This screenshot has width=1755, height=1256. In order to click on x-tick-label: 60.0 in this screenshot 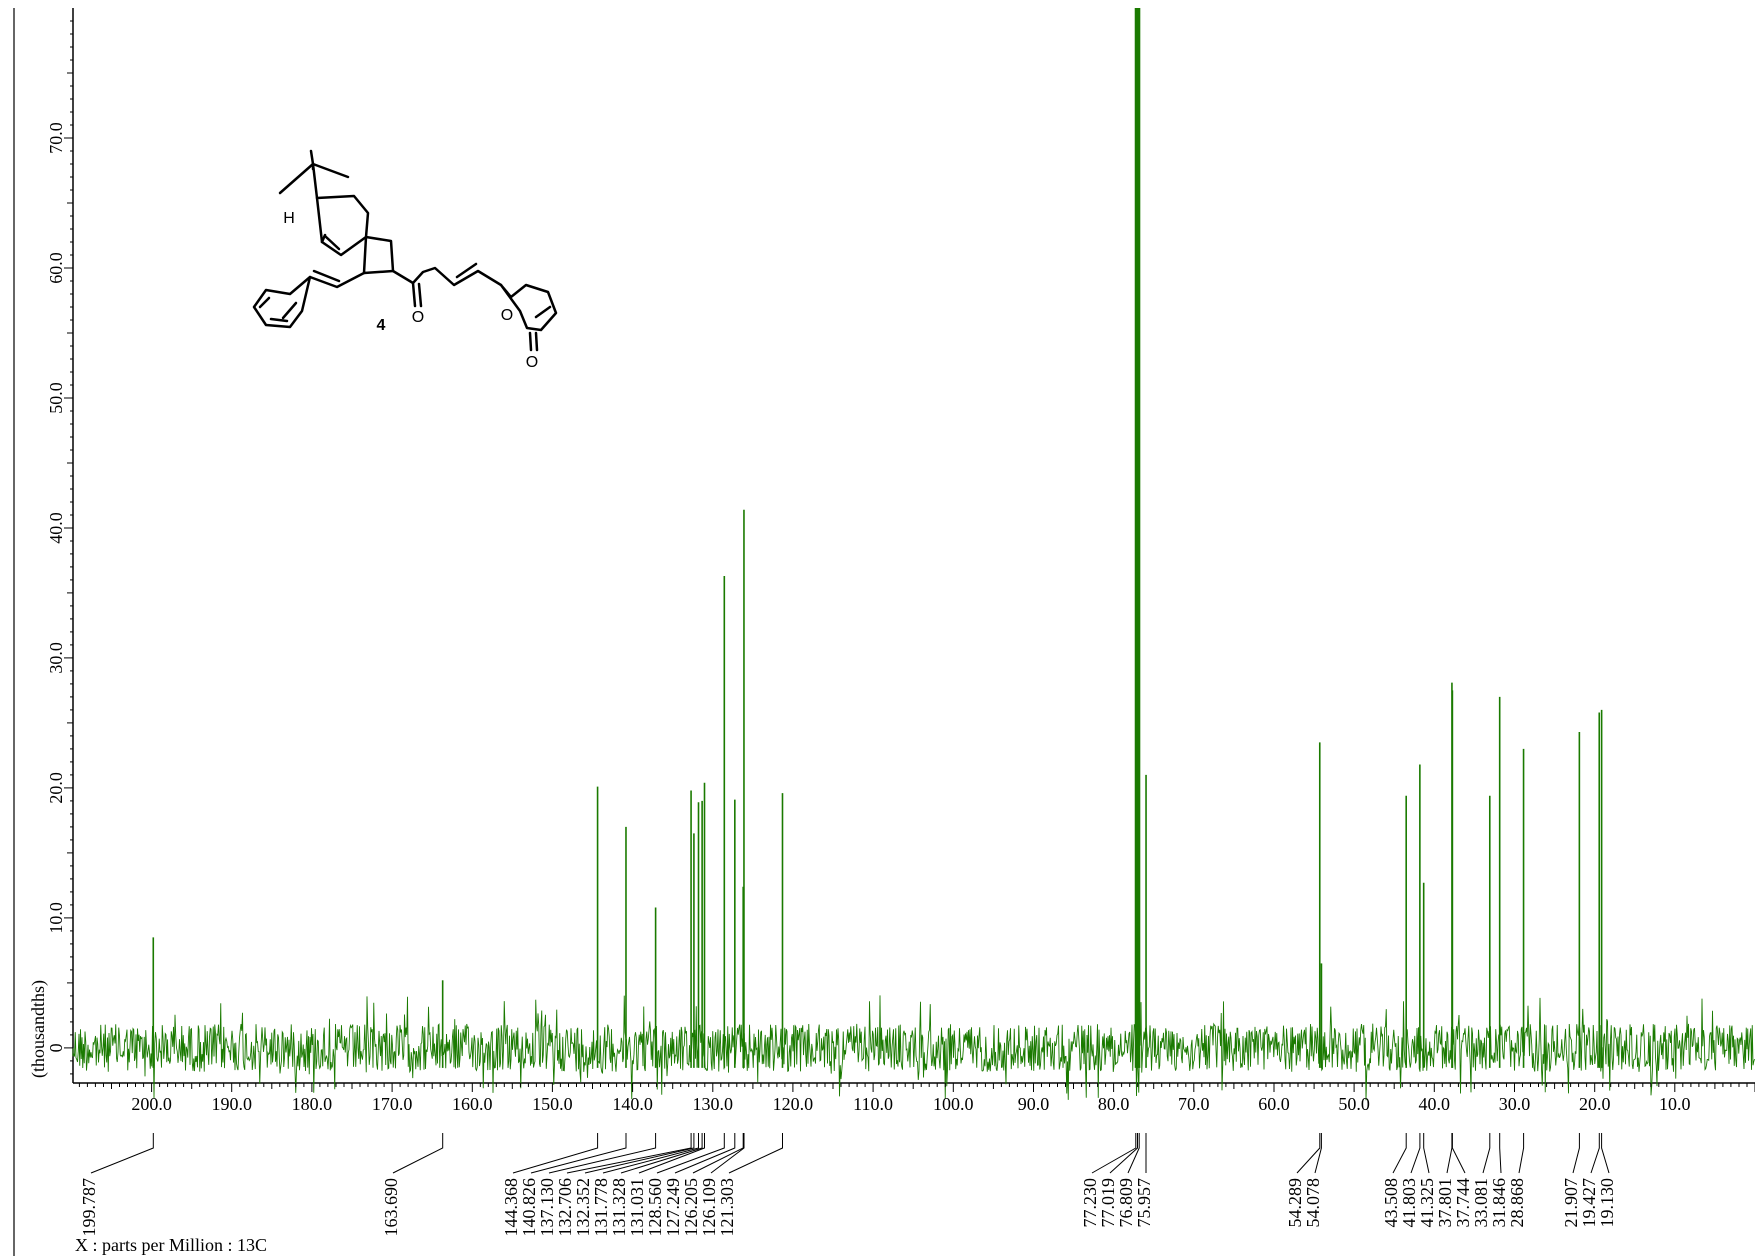, I will do `click(1274, 1104)`.